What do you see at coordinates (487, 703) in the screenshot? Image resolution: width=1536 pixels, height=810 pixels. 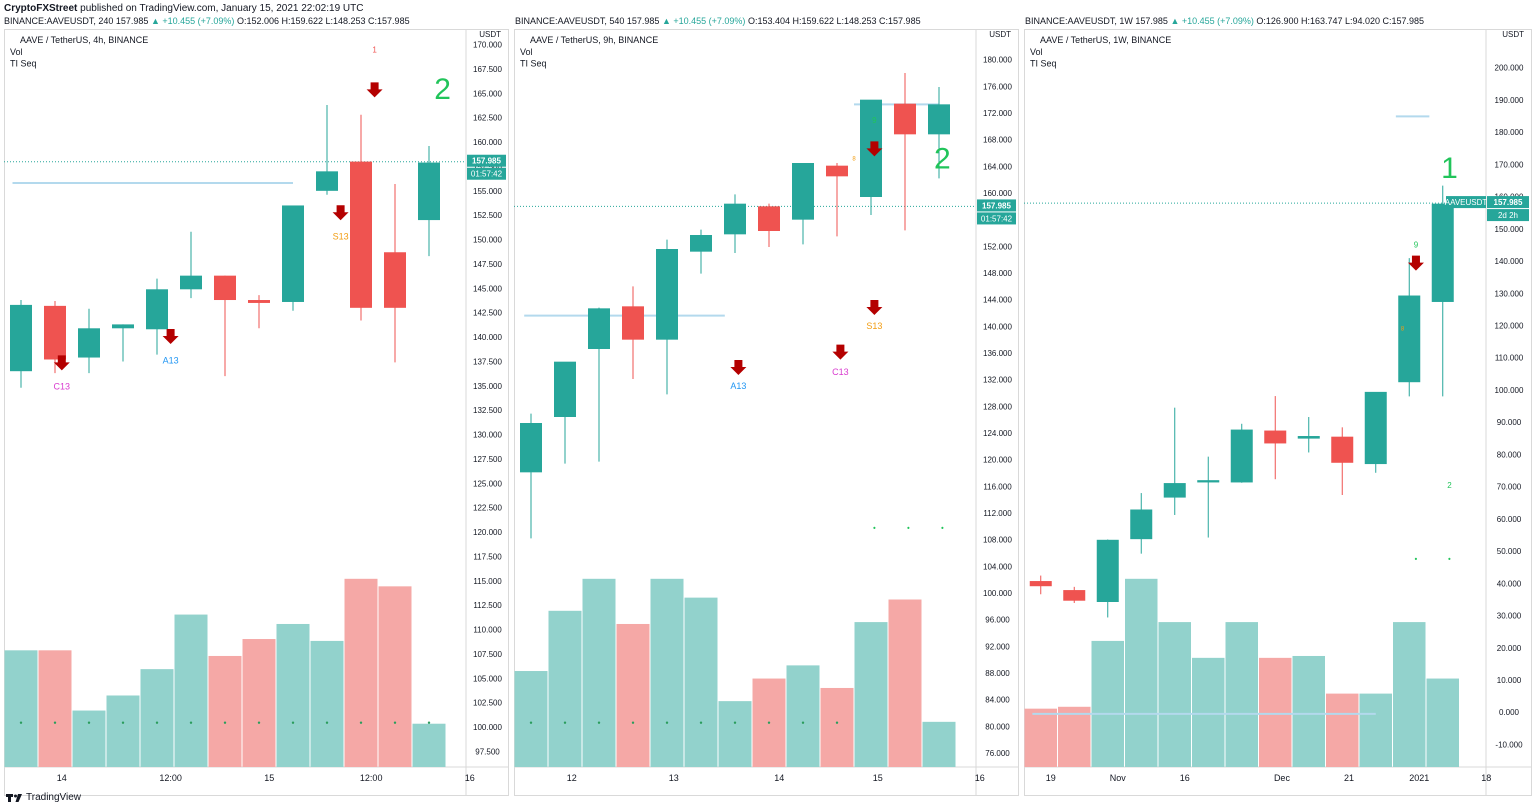 I see `y-tick-label: 102.500` at bounding box center [487, 703].